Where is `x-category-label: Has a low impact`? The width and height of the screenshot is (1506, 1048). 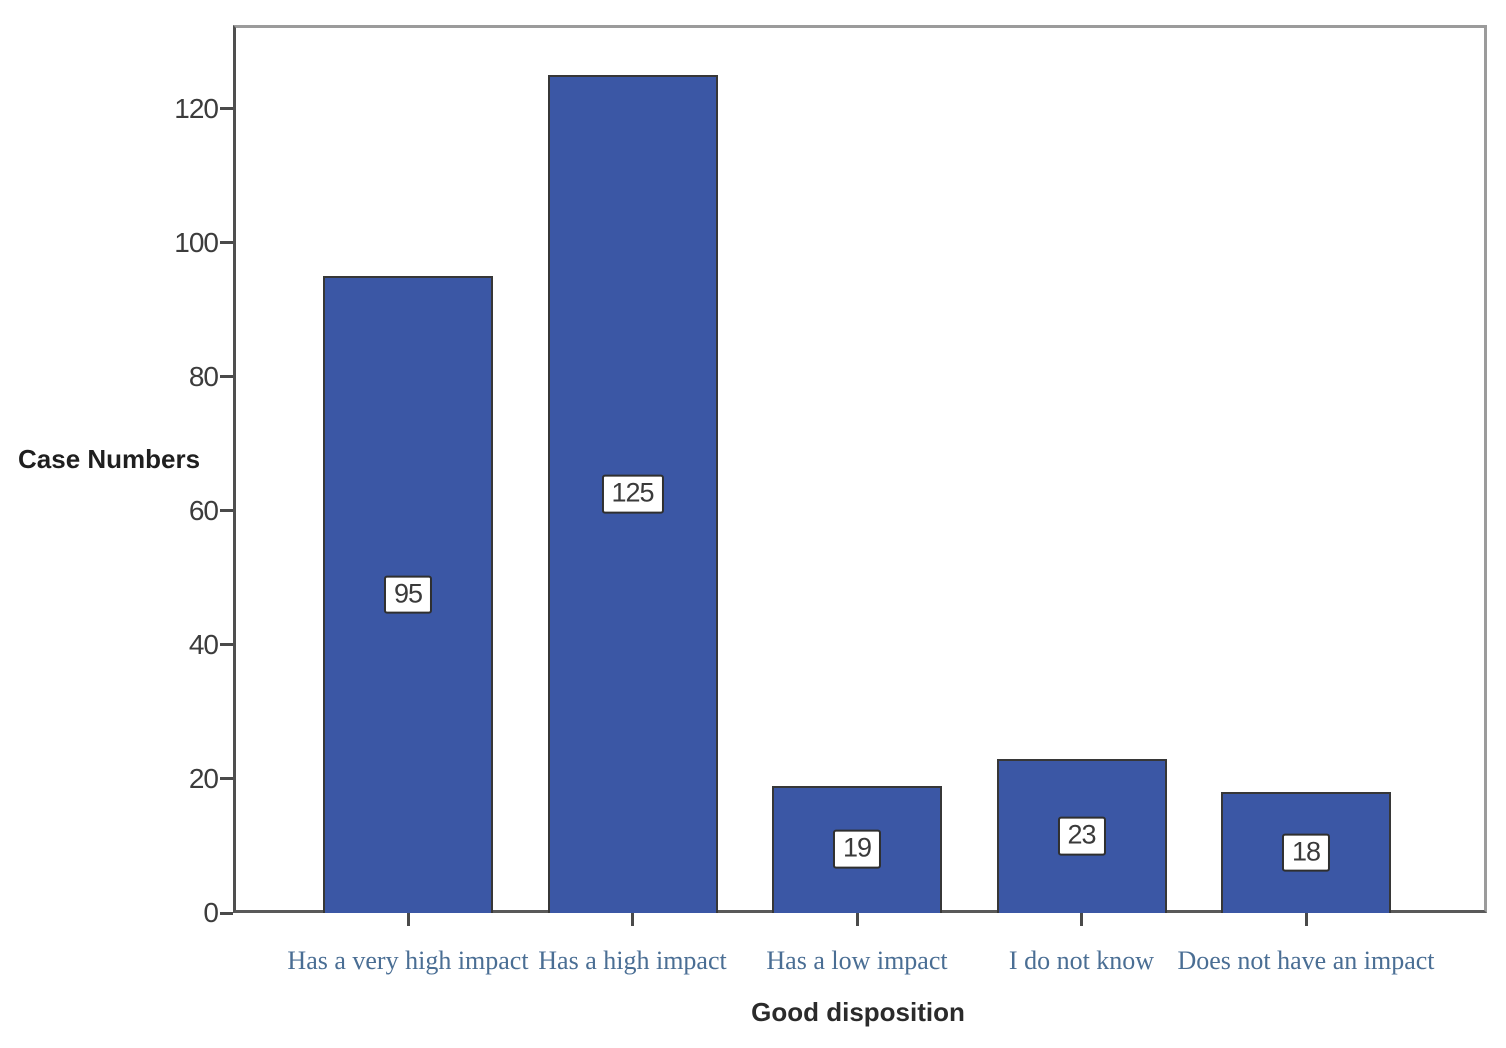
x-category-label: Has a low impact is located at coordinates (857, 960).